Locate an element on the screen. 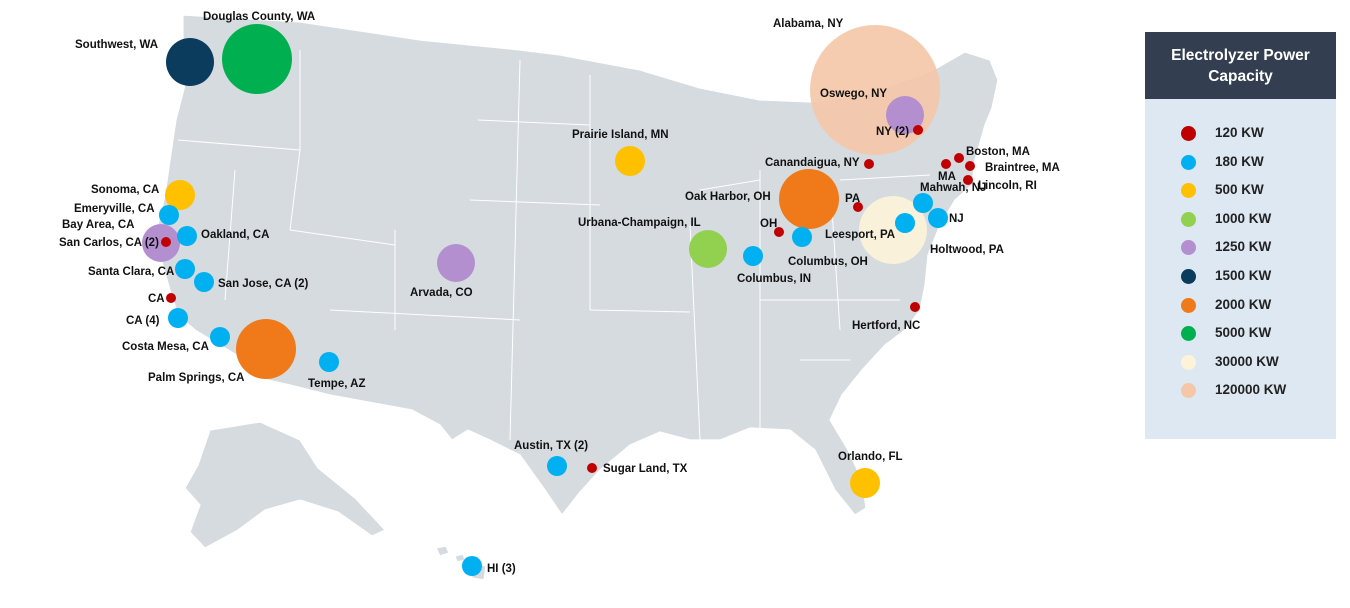 This screenshot has width=1350, height=608. legend-item: 5000 KW is located at coordinates (1240, 334).